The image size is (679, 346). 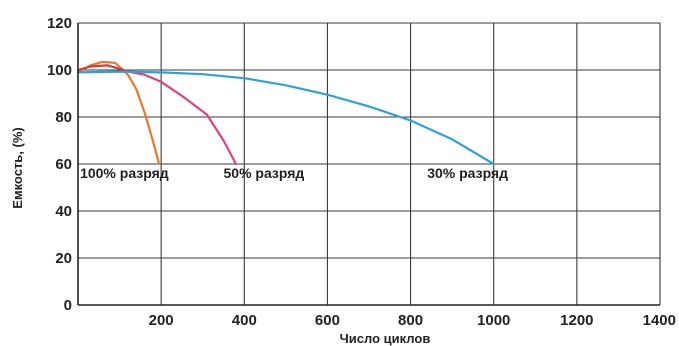 I want to click on x-tick-label: 1400, so click(x=659, y=320).